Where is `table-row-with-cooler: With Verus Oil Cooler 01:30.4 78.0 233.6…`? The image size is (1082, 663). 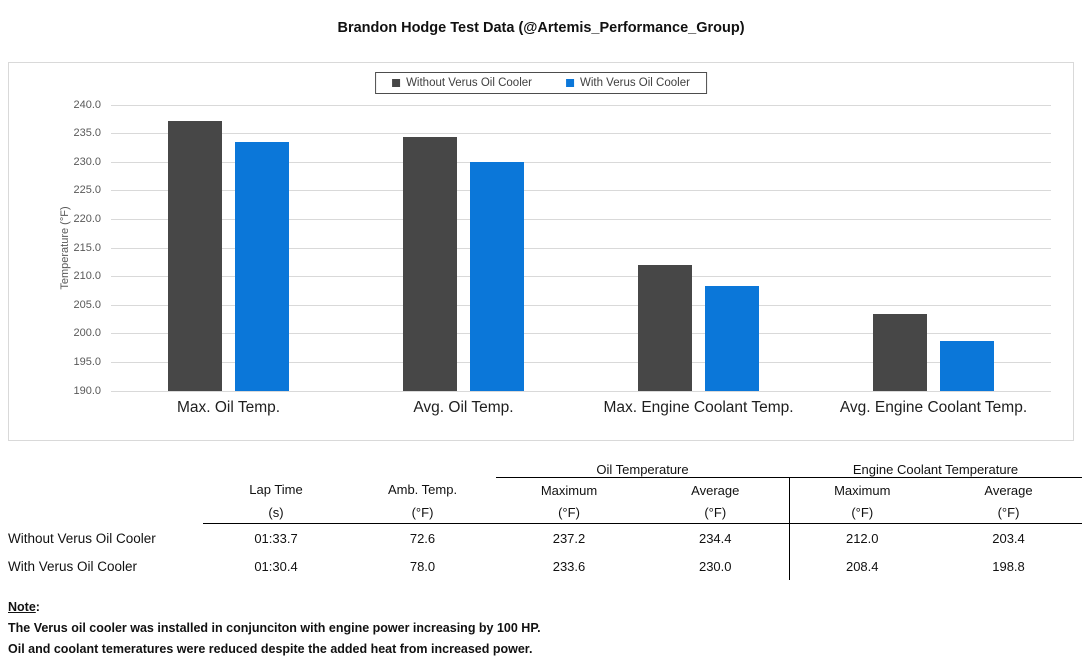
table-row-with-cooler: With Verus Oil Cooler 01:30.4 78.0 233.6… is located at coordinates (541, 566).